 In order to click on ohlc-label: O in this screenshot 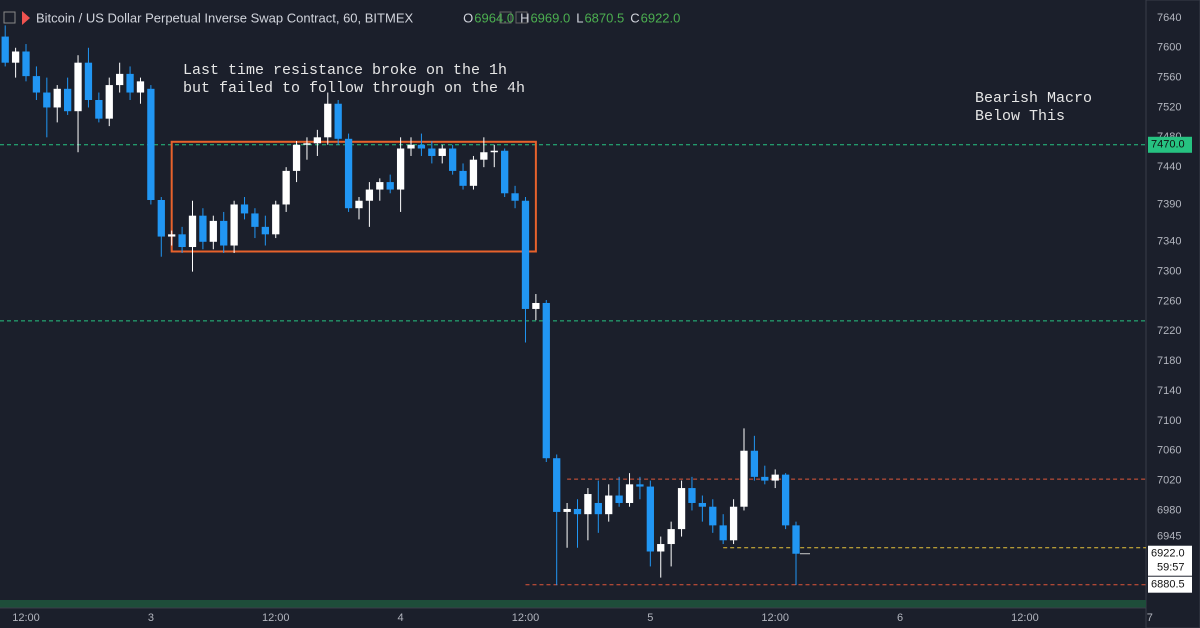, I will do `click(468, 17)`.